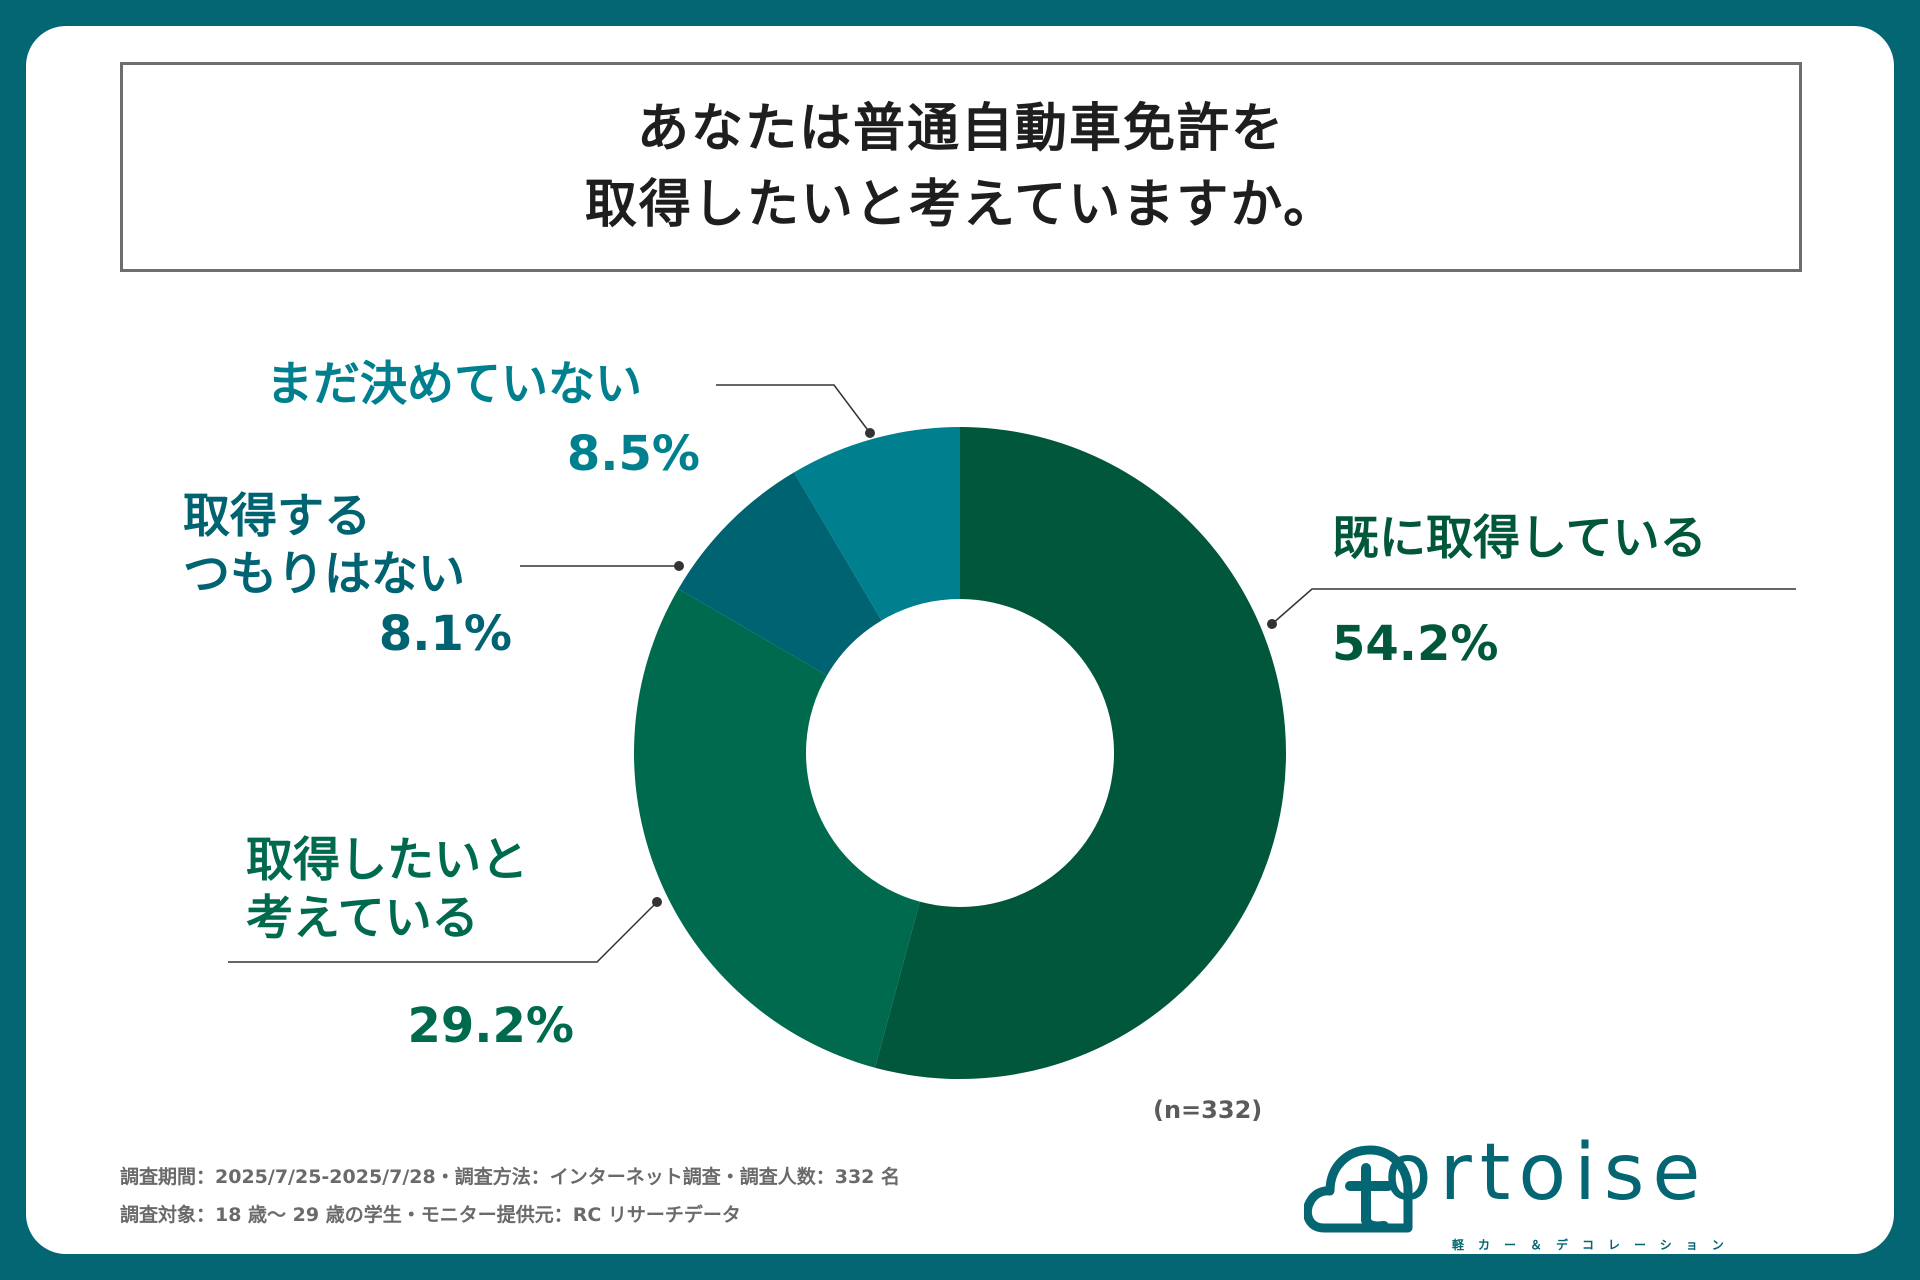  I want to click on slice-want-to-obtain, so click(777, 828).